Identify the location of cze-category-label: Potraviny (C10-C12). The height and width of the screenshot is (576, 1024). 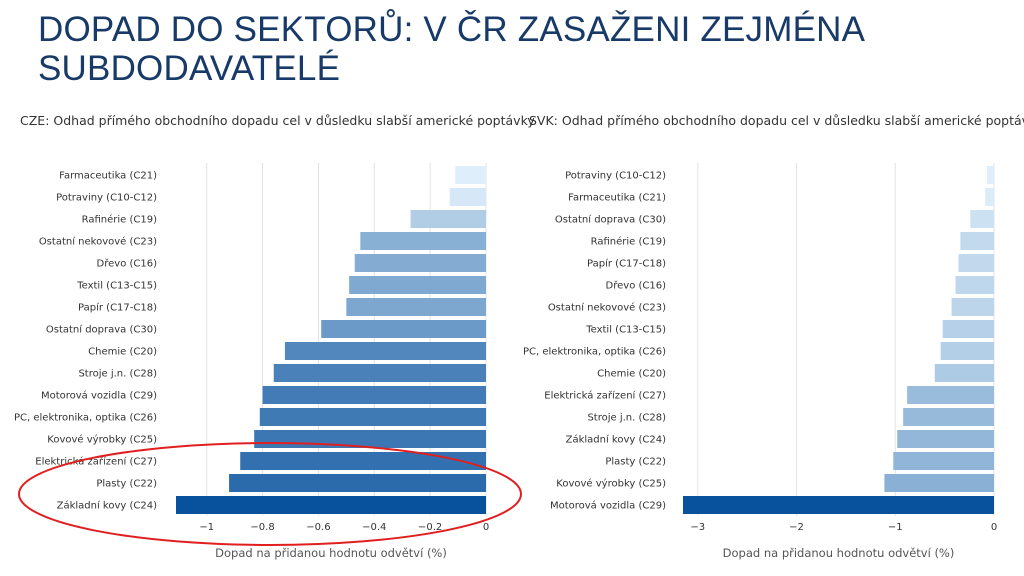
(106, 198).